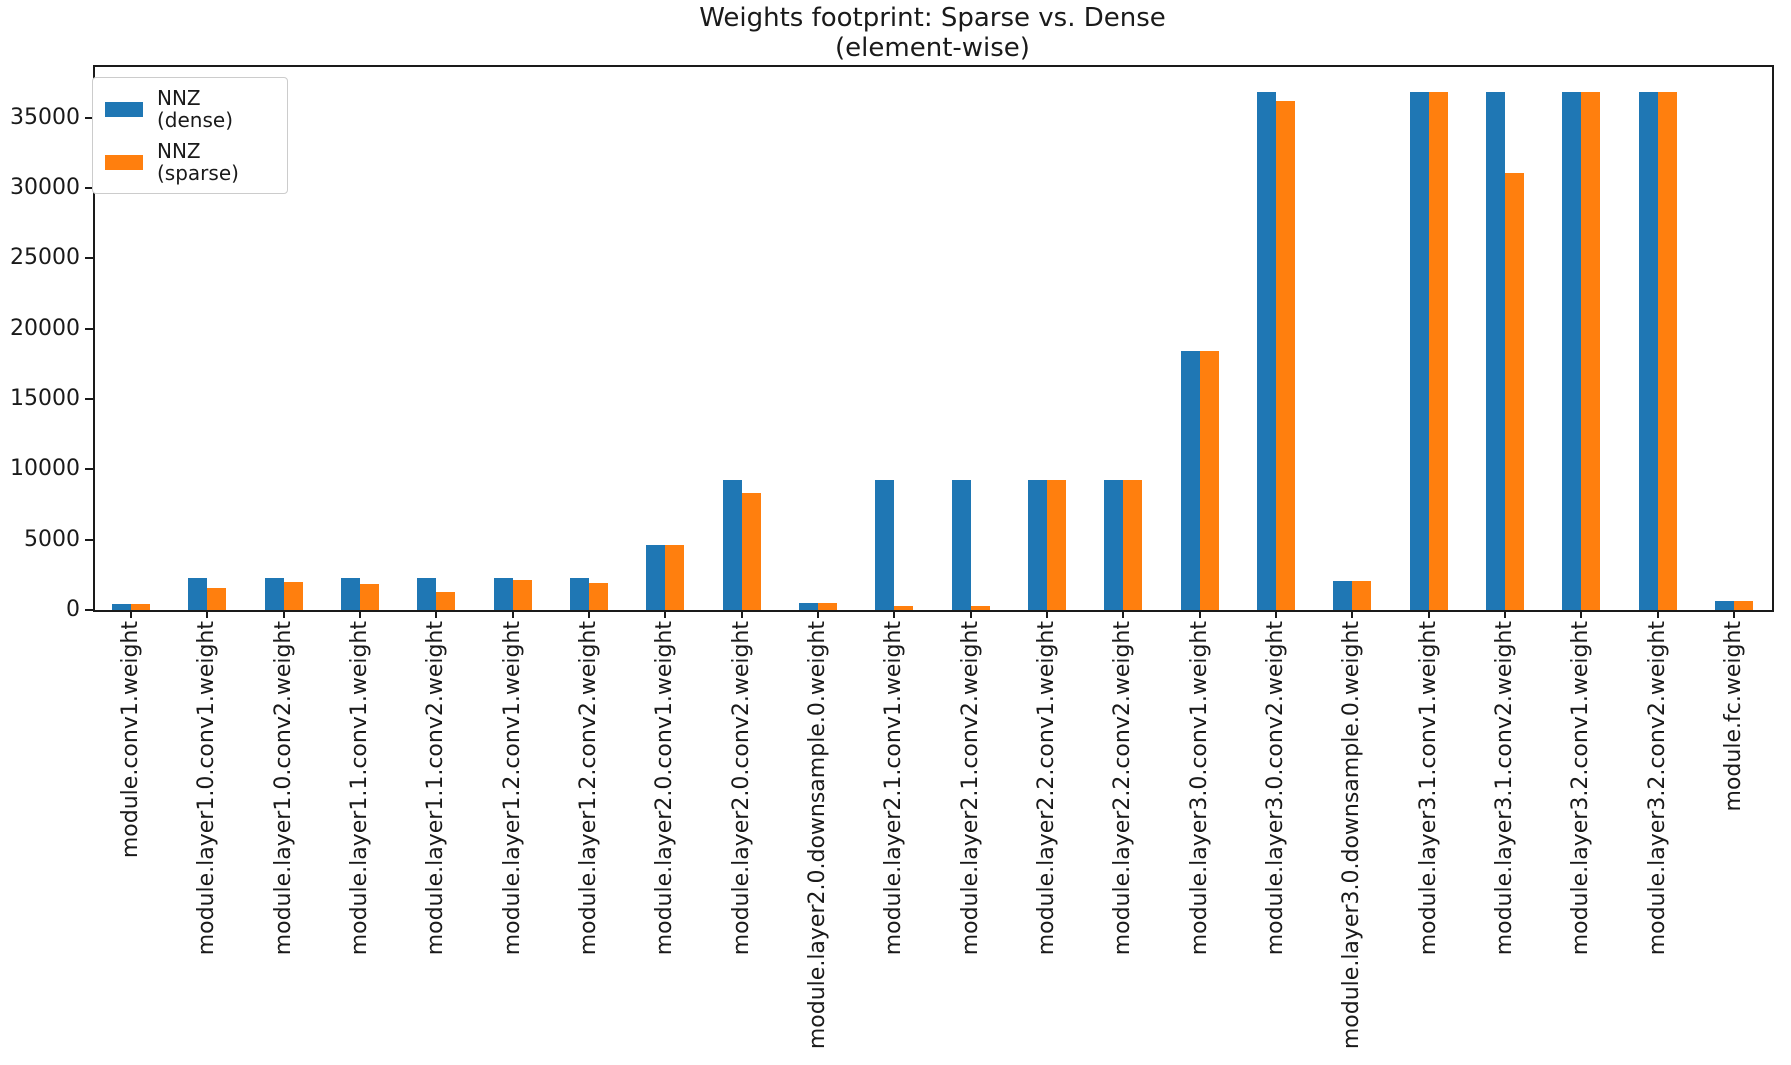 This screenshot has width=1791, height=1065. I want to click on x-tick-label: module.layer1.1.conv1.weight, so click(360, 788).